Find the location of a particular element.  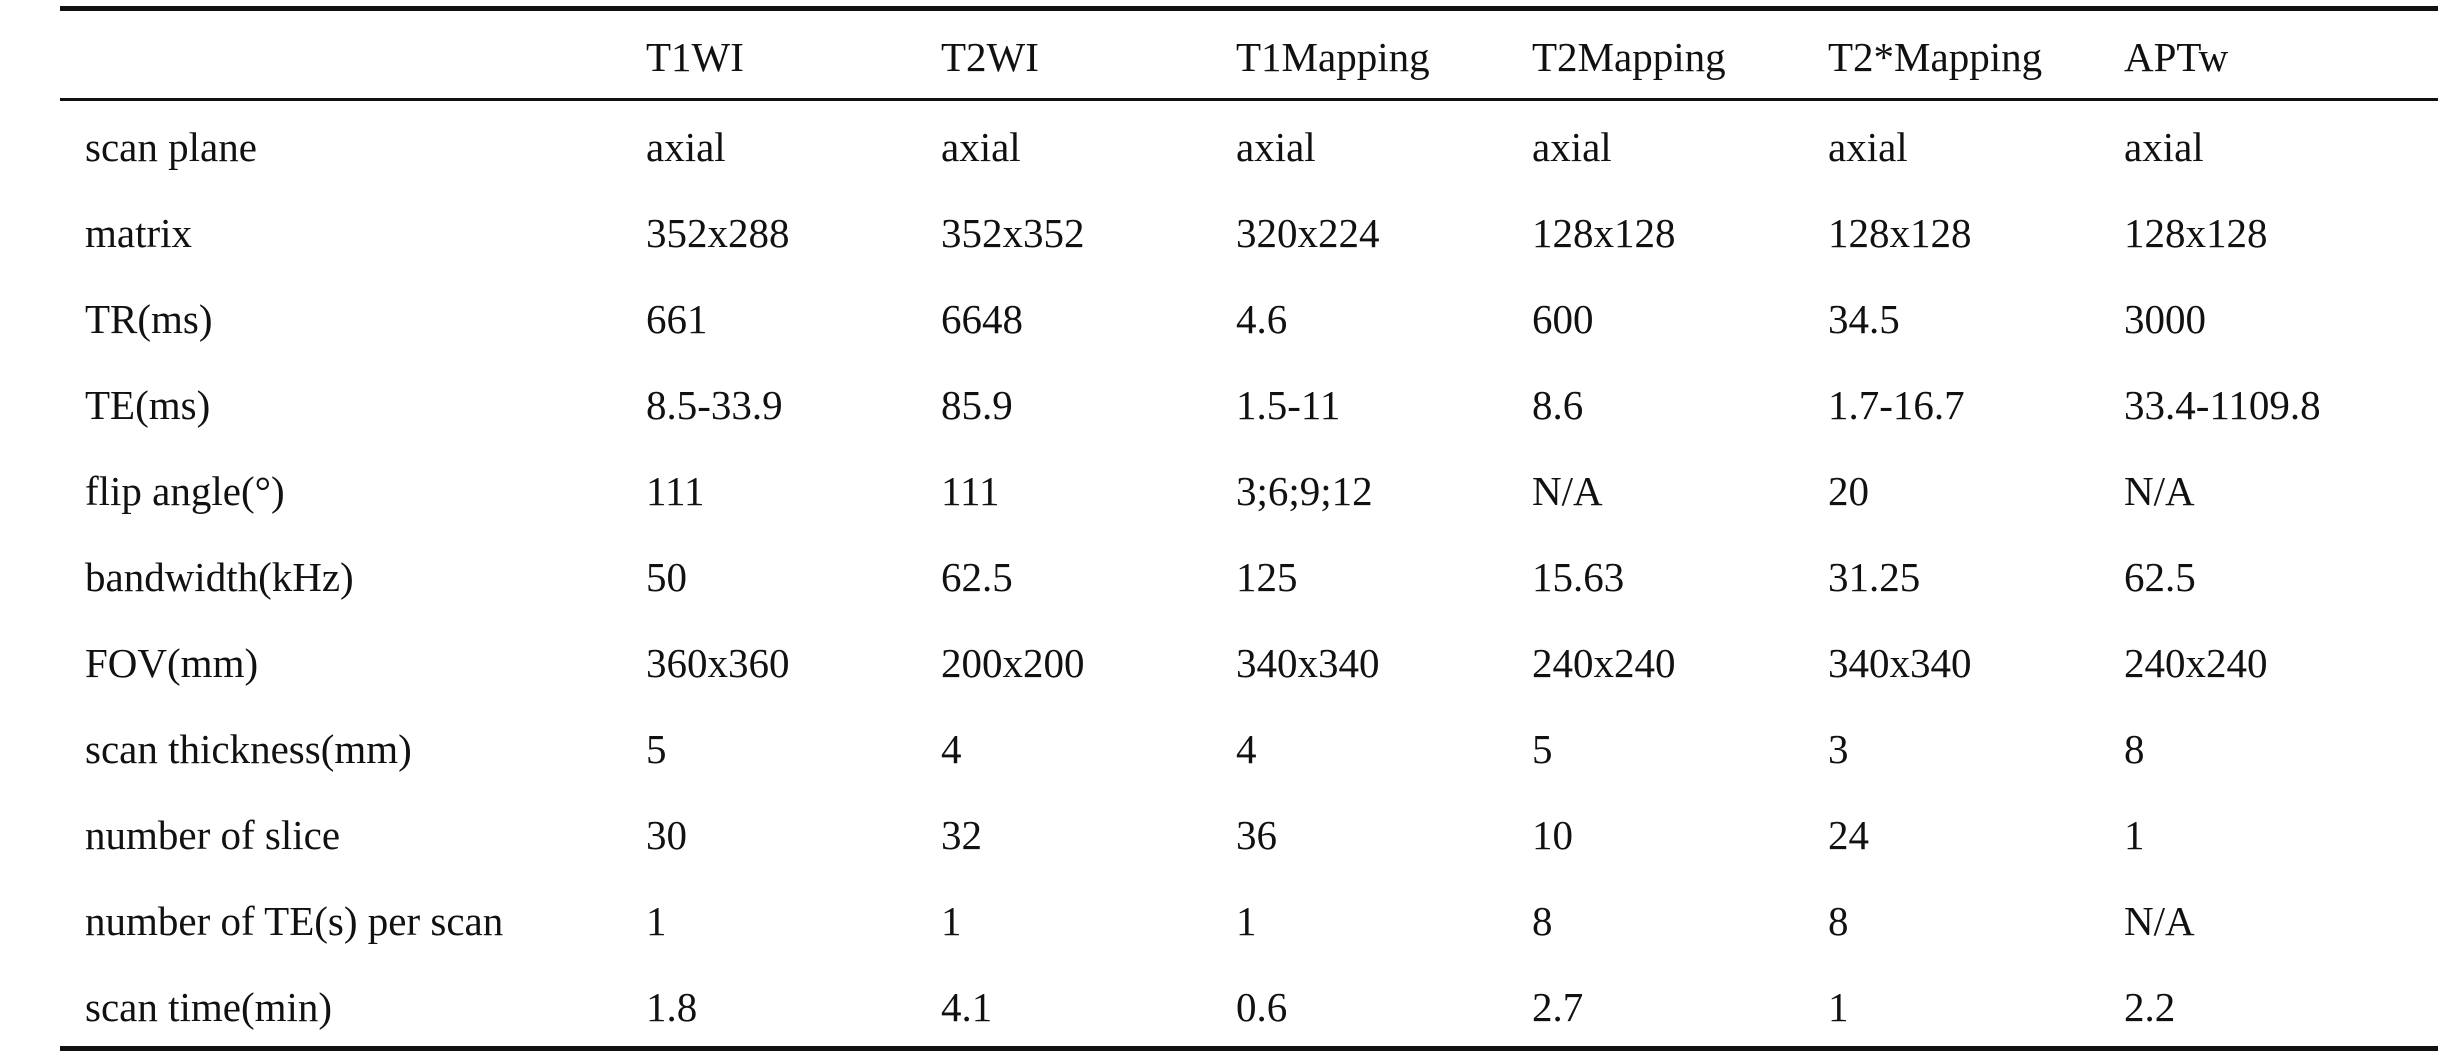

table-cell: 20 is located at coordinates (1848, 491).